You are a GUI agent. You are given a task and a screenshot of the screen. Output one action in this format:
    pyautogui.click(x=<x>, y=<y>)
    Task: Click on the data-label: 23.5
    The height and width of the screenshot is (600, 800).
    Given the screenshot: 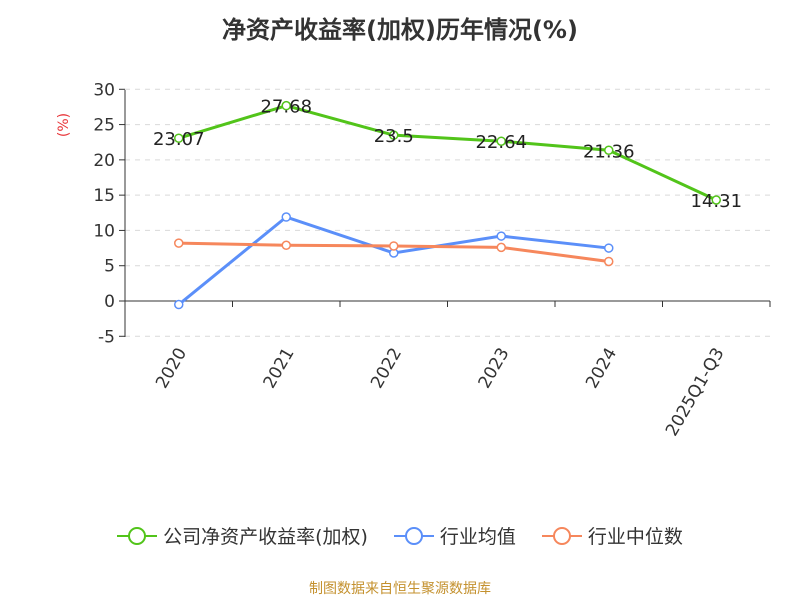 What is the action you would take?
    pyautogui.click(x=394, y=136)
    